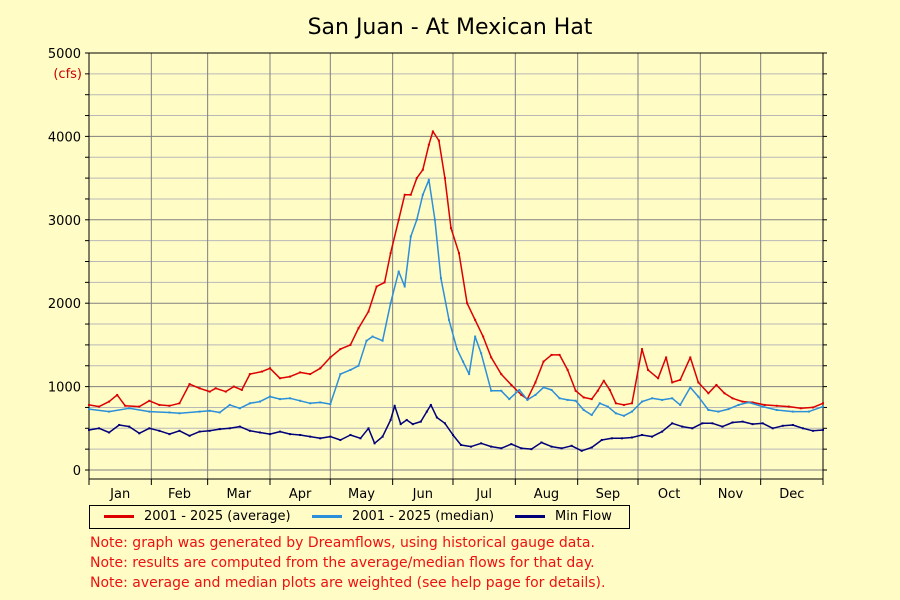 The height and width of the screenshot is (600, 900). I want to click on y-tick-label: 3000, so click(64, 221).